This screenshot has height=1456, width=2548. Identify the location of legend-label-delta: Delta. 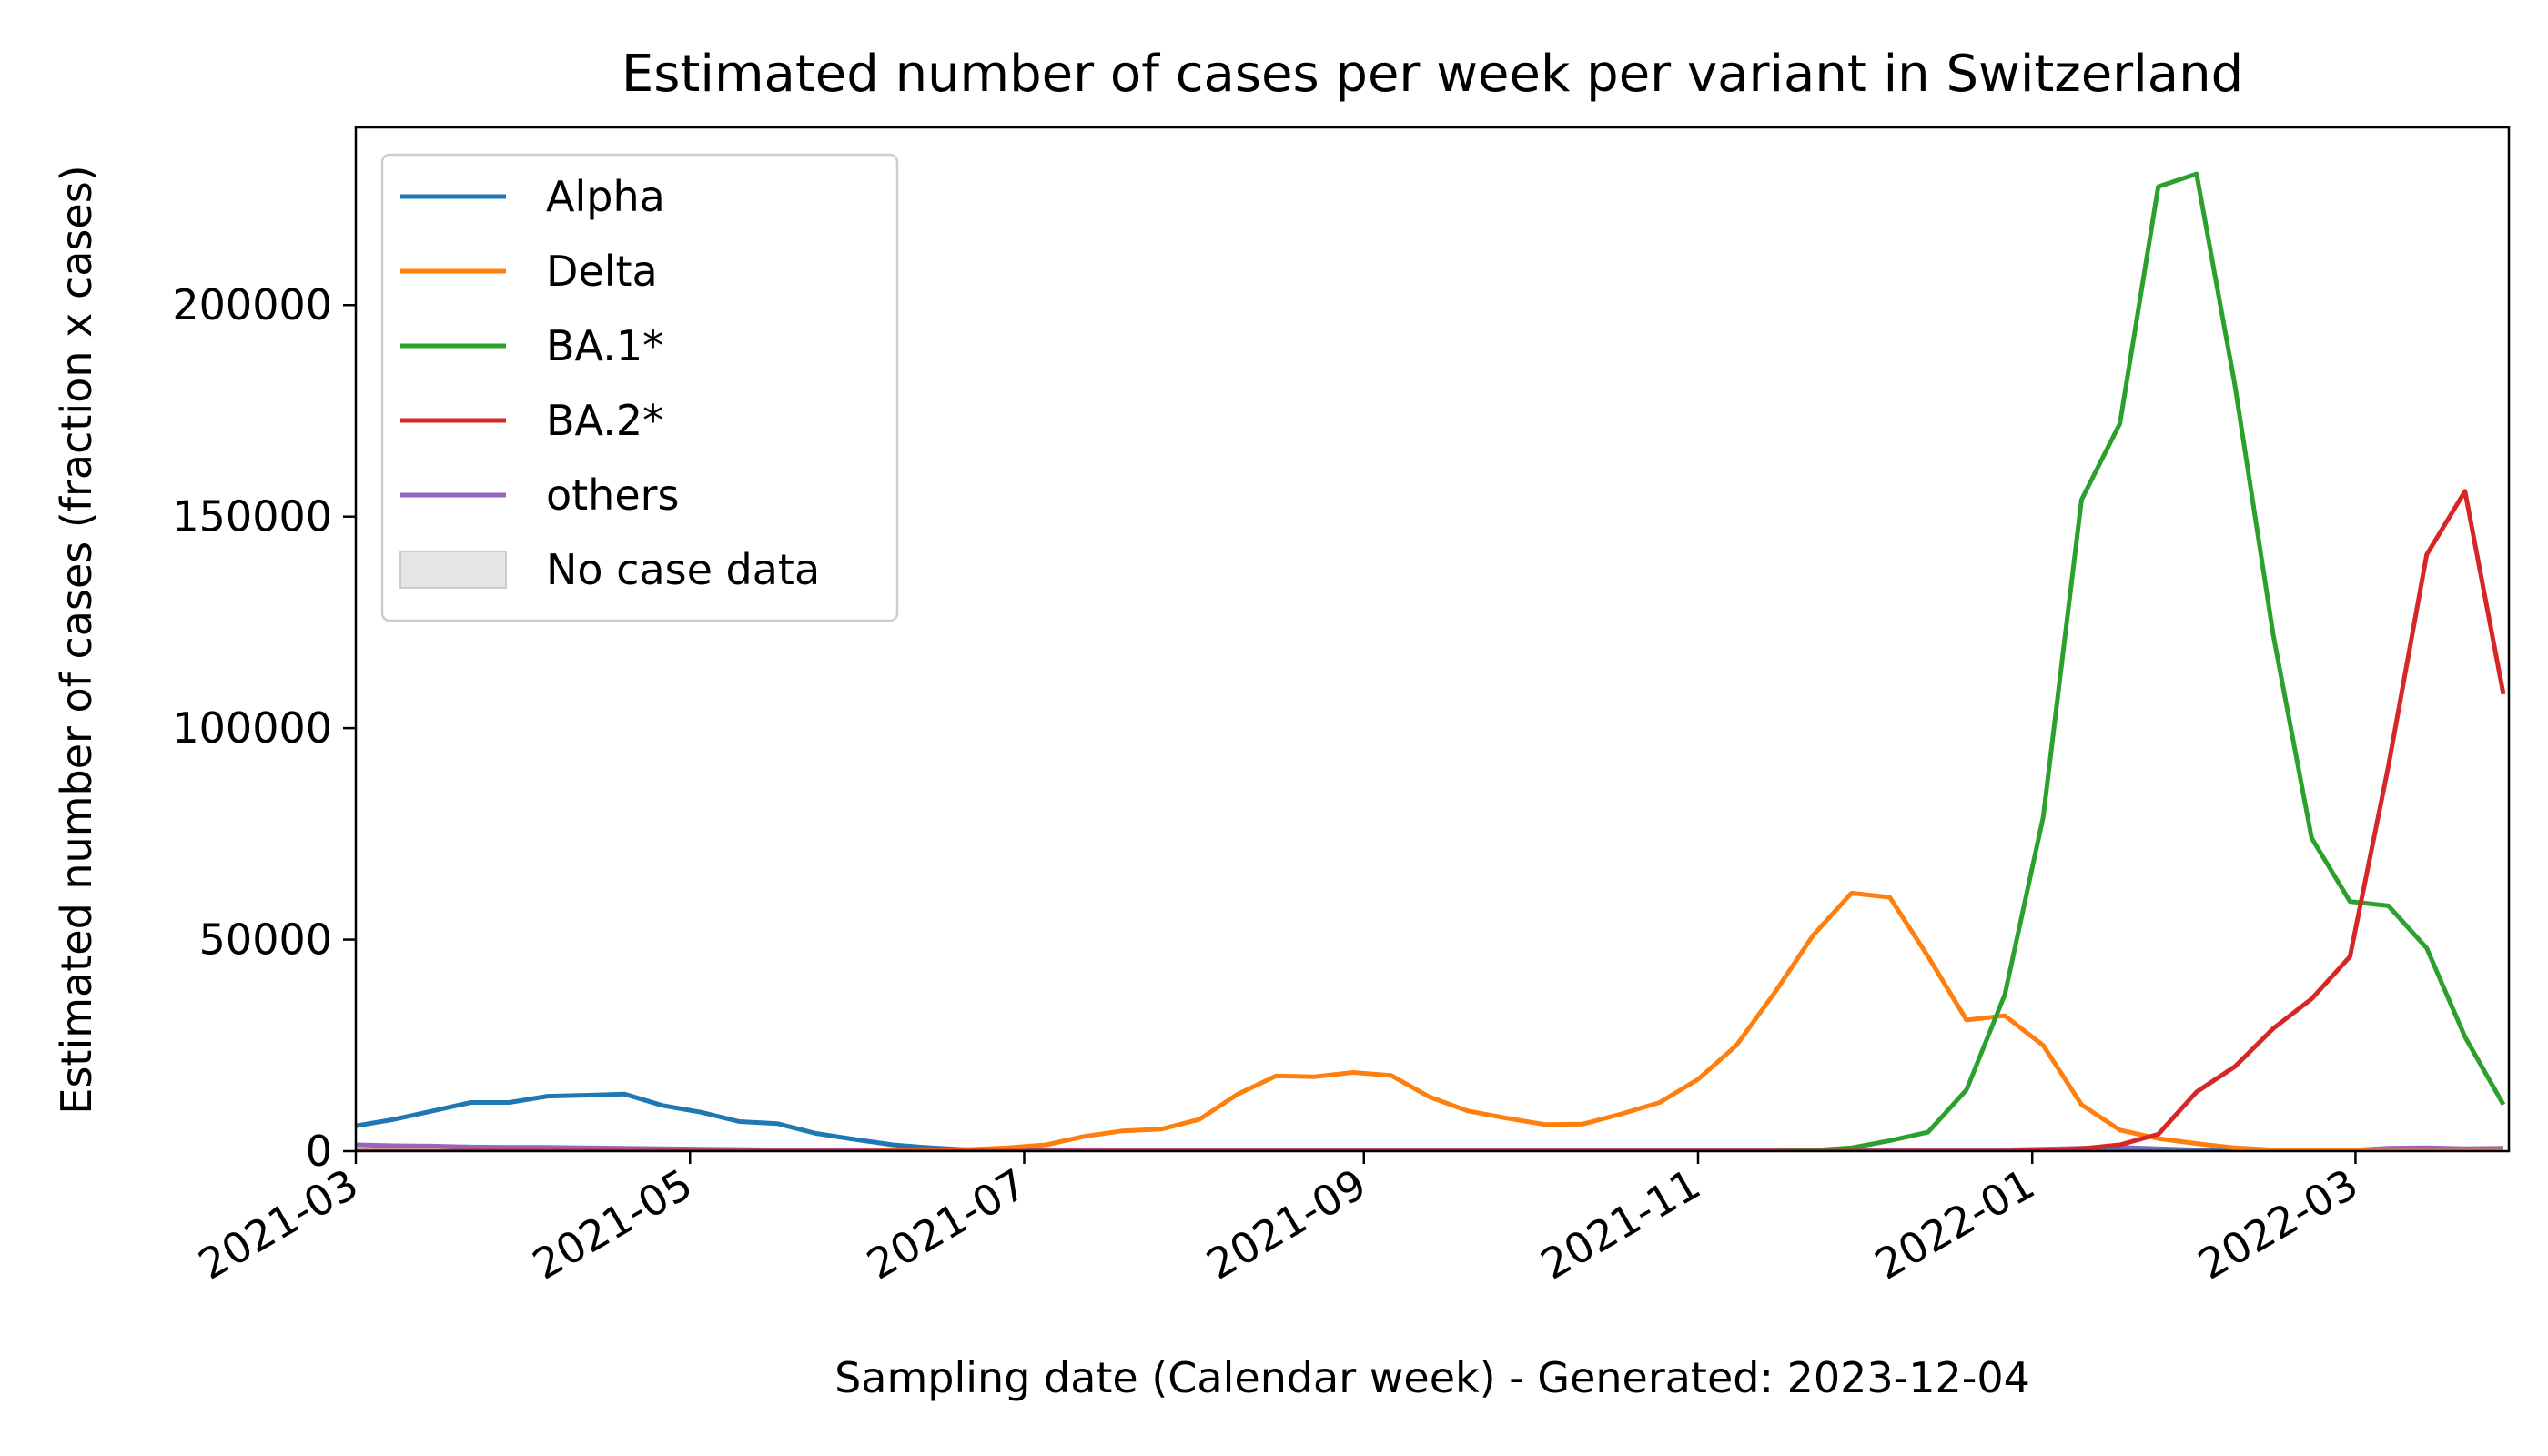
(602, 271).